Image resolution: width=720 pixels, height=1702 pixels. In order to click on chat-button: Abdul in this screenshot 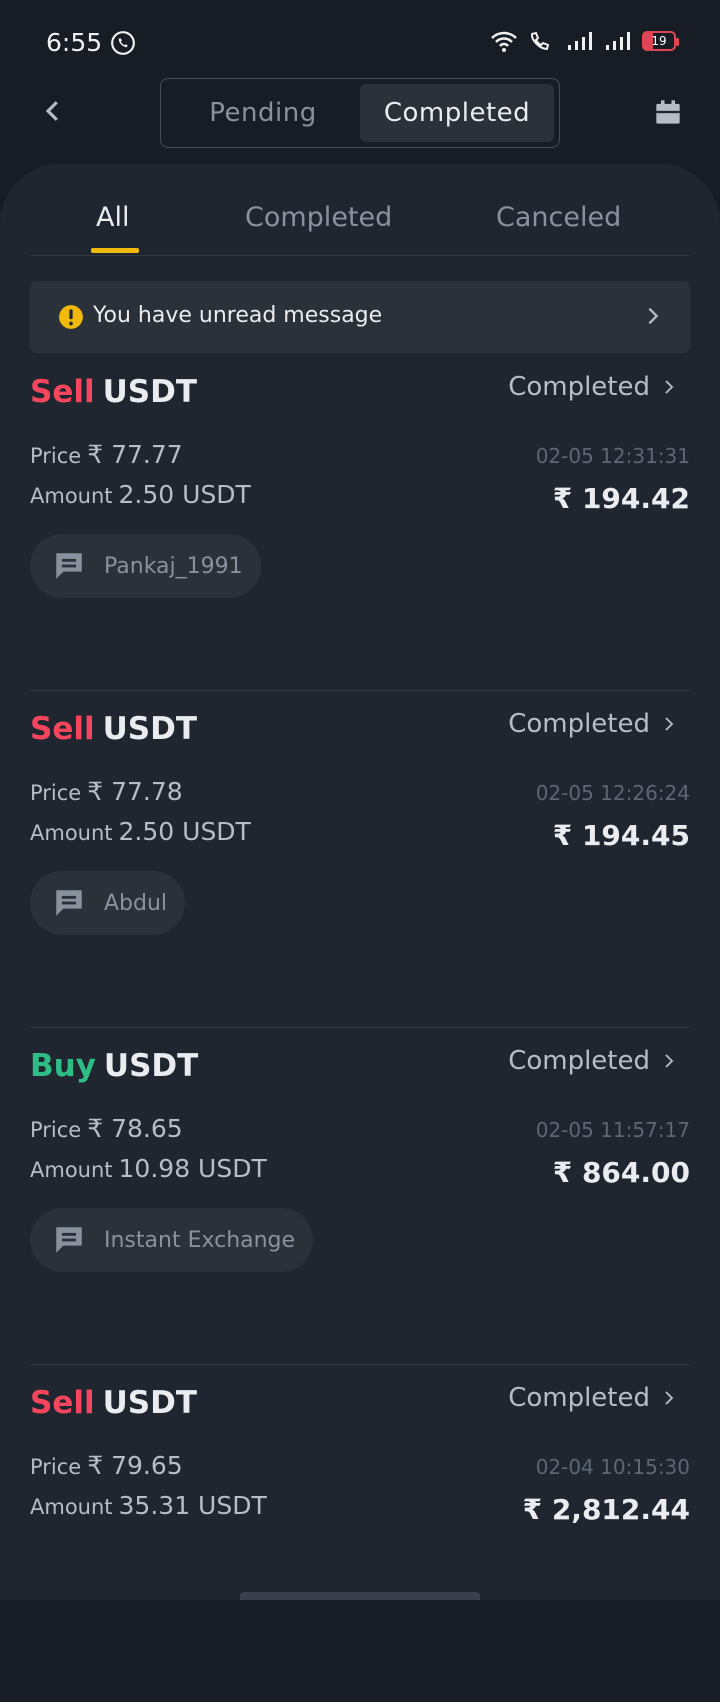, I will do `click(108, 903)`.